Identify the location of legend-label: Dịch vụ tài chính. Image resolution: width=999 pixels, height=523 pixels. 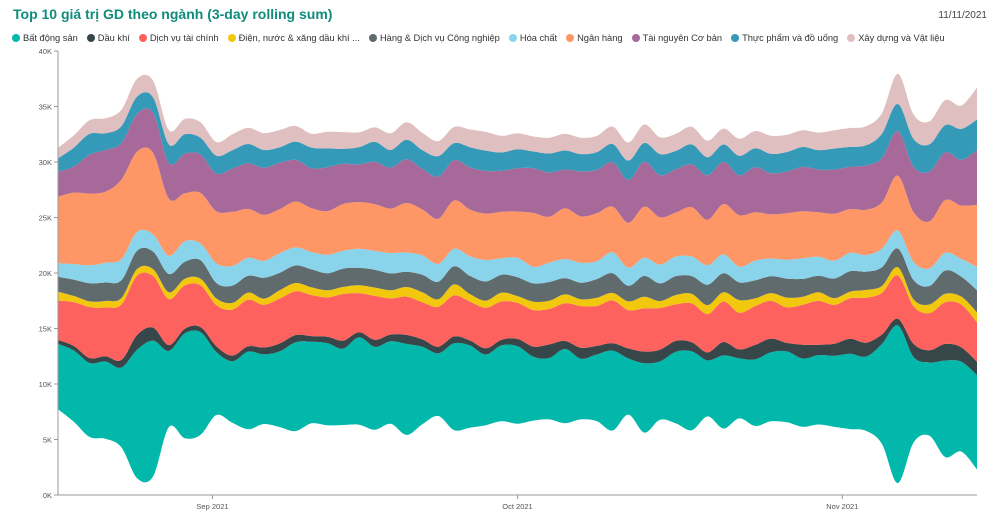
(184, 38).